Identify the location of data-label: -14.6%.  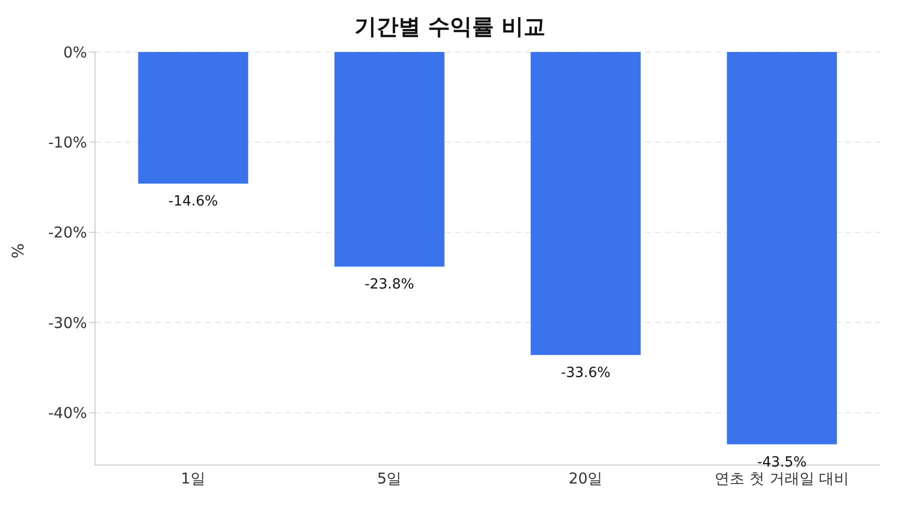
(193, 202).